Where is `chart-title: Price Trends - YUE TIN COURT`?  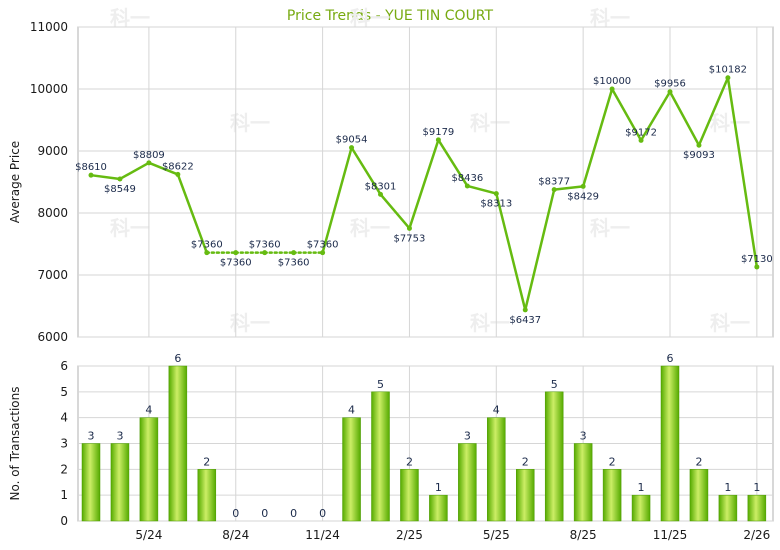 chart-title: Price Trends - YUE TIN COURT is located at coordinates (390, 16).